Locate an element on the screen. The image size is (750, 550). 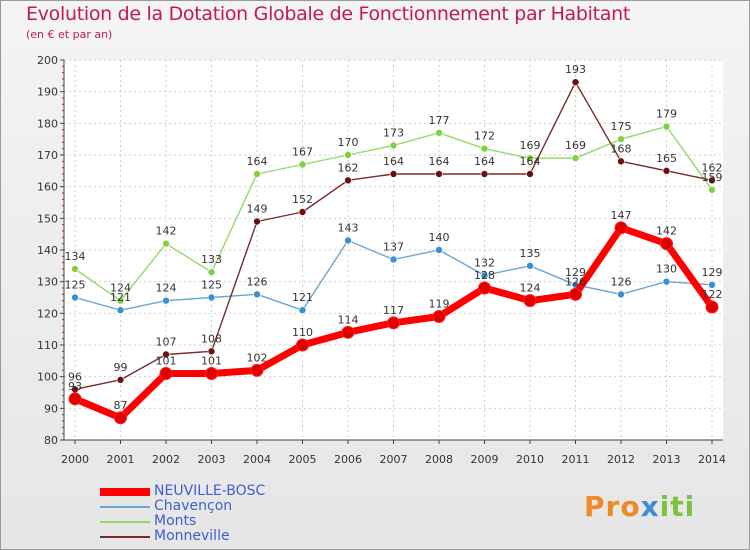
x-tick-label: 2007 is located at coordinates (394, 459).